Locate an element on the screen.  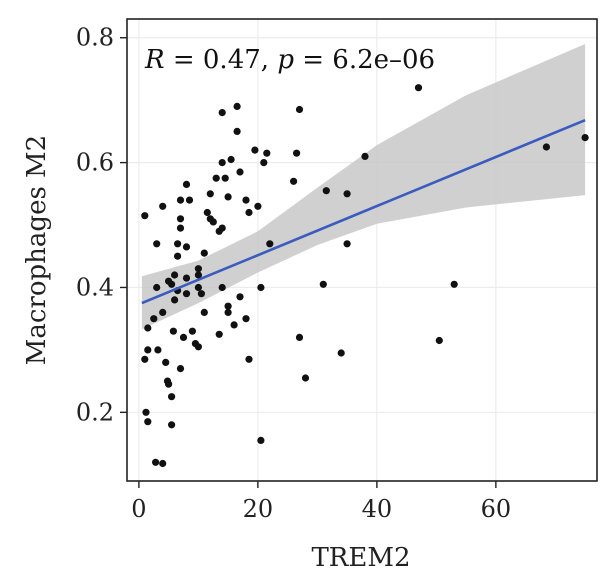
p-label: p is located at coordinates (285, 60).